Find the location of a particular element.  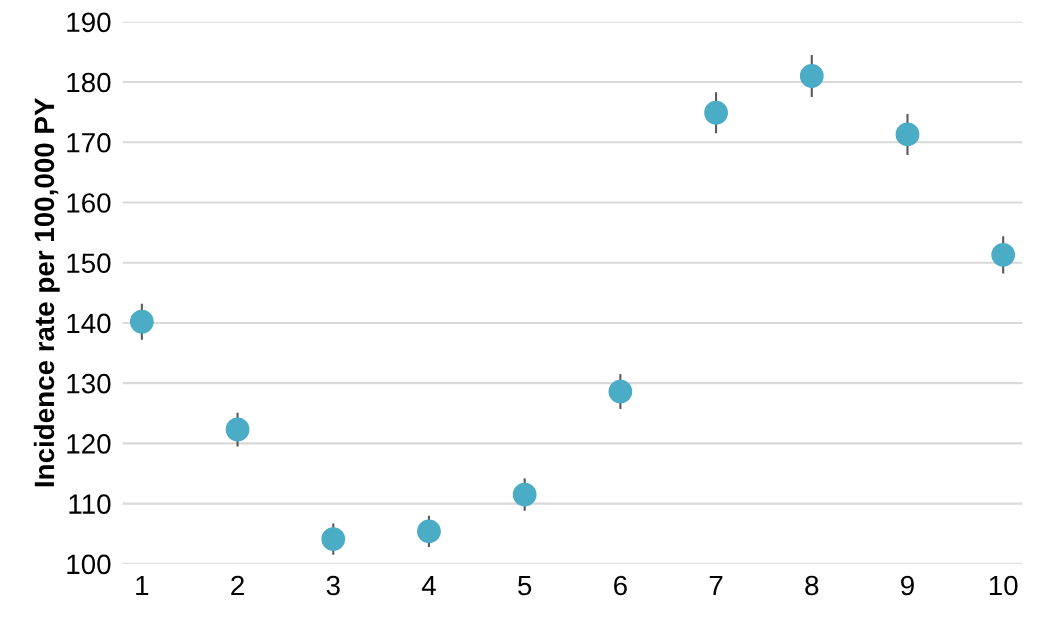

y-tick-label: 170 is located at coordinates (89, 142).